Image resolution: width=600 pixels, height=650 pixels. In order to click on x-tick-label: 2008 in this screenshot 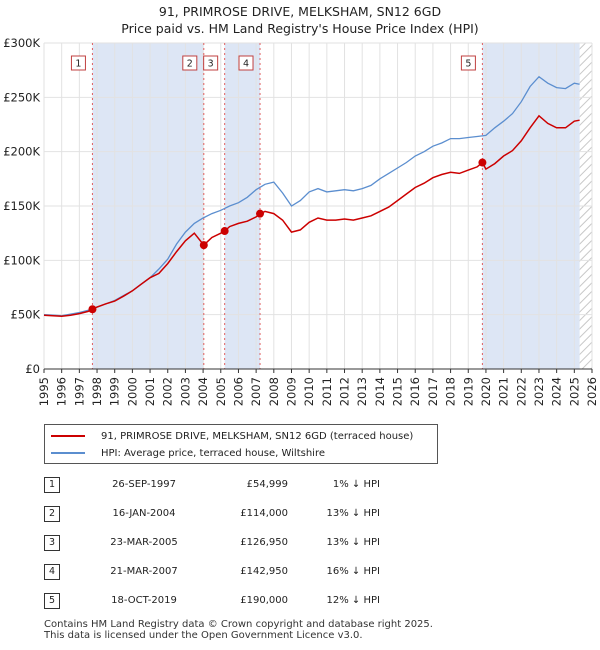, I will do `click(274, 391)`.